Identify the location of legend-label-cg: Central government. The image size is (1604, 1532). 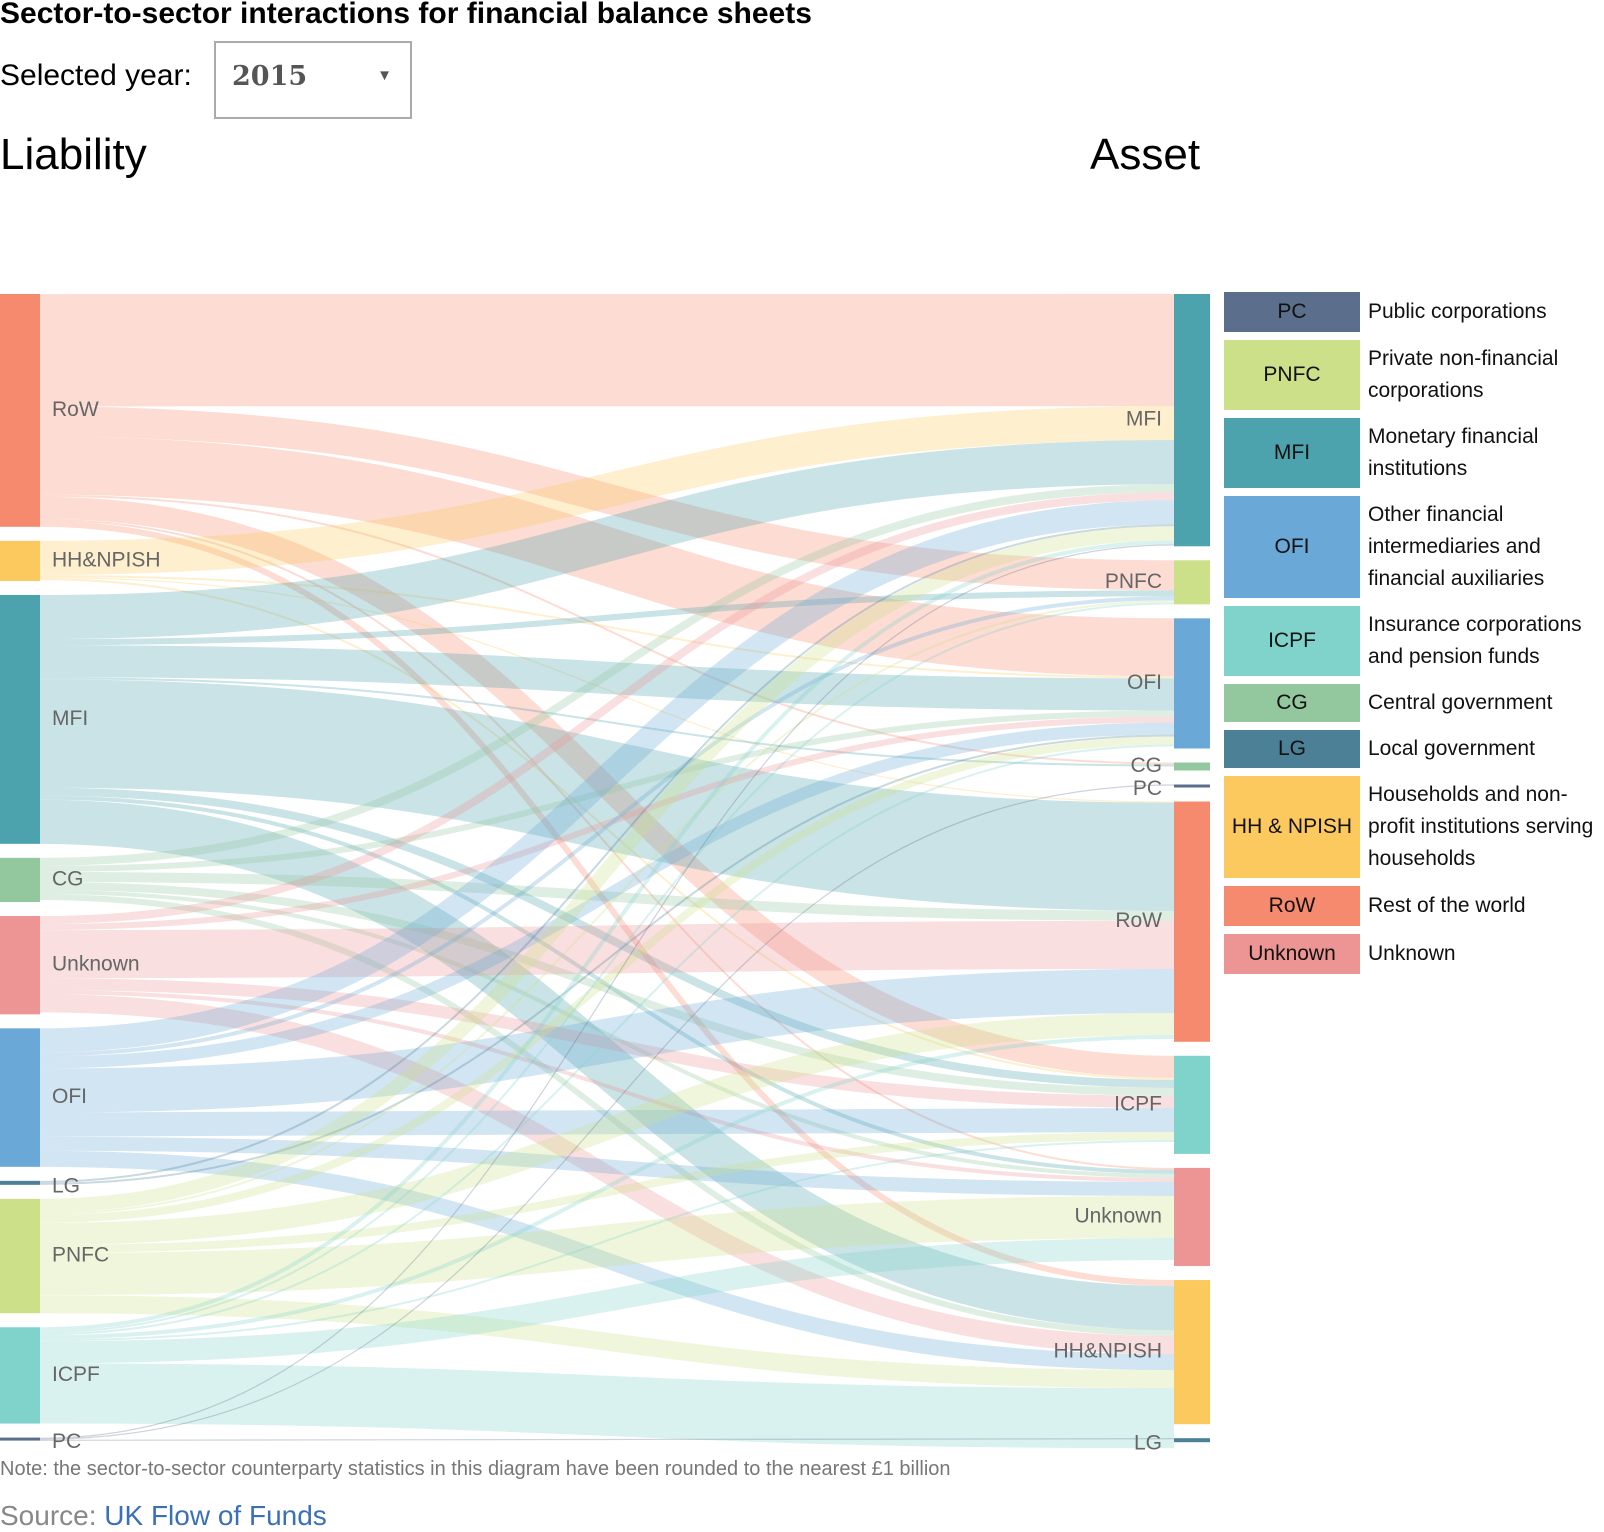
(1486, 703).